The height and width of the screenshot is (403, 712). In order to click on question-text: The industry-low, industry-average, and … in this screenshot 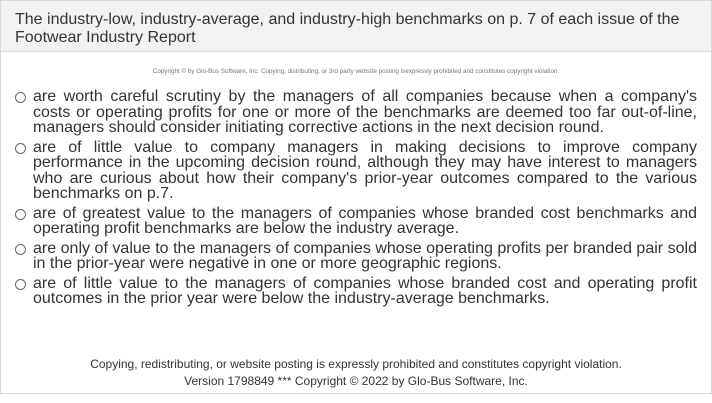, I will do `click(347, 28)`.